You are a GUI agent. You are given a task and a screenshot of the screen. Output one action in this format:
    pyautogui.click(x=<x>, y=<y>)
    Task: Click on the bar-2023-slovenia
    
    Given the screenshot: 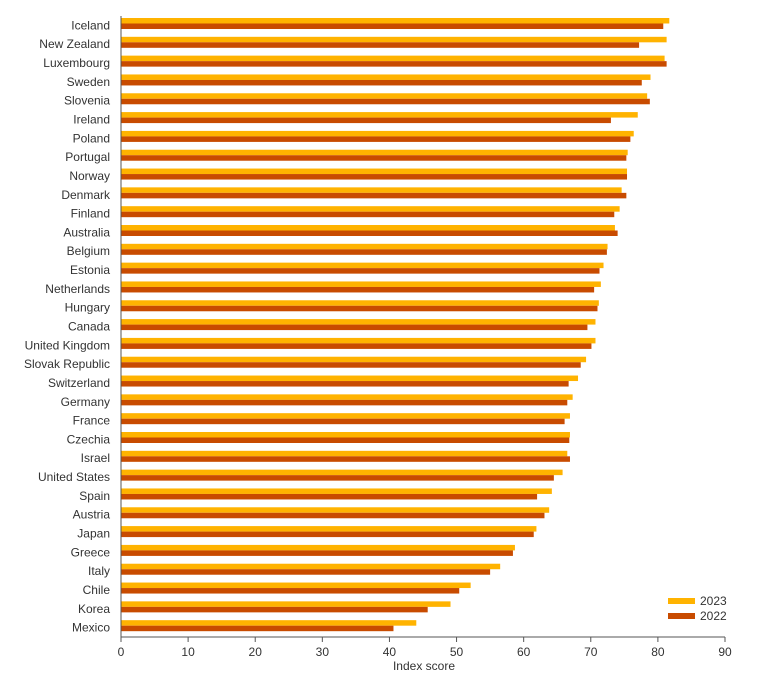 What is the action you would take?
    pyautogui.click(x=384, y=96)
    